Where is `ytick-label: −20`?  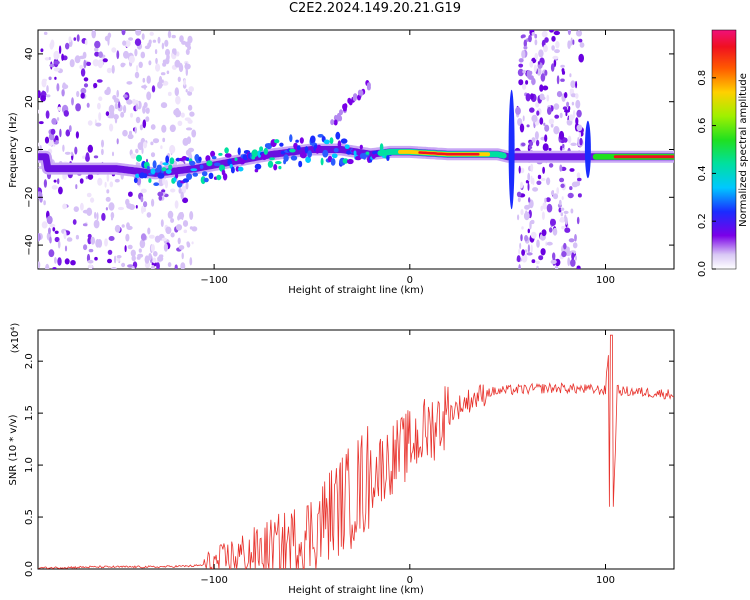
ytick-label: −20 is located at coordinates (29, 197).